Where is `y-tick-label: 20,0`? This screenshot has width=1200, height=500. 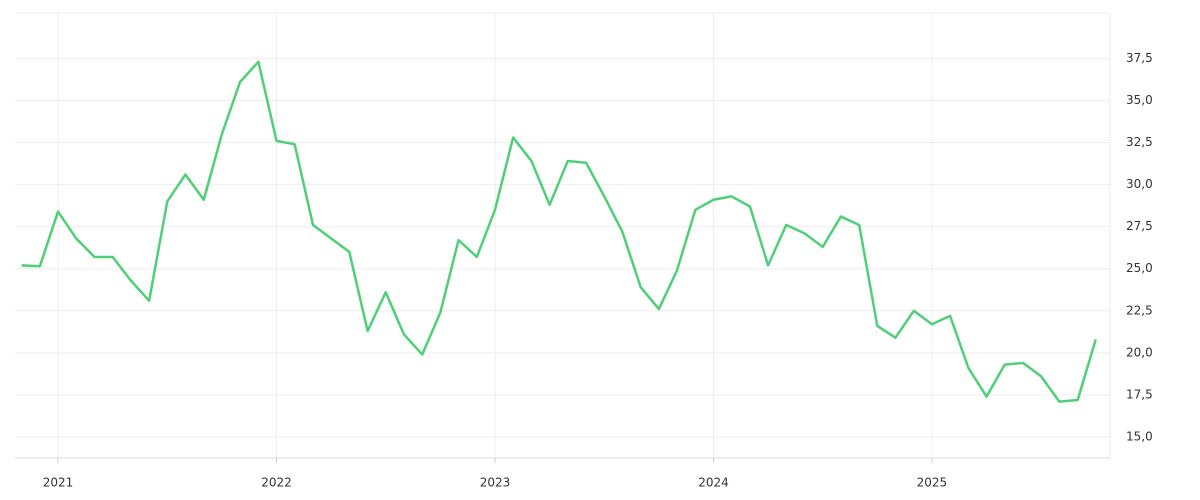 y-tick-label: 20,0 is located at coordinates (1139, 352).